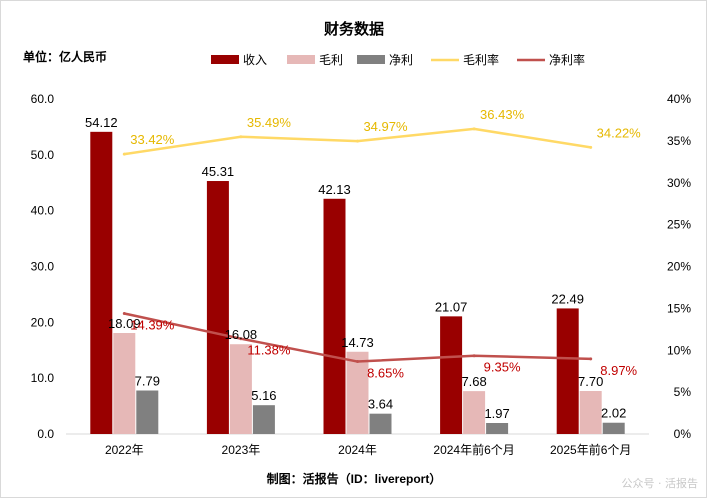 The height and width of the screenshot is (499, 707). I want to click on bar-data-label: 14.73, so click(357, 342).